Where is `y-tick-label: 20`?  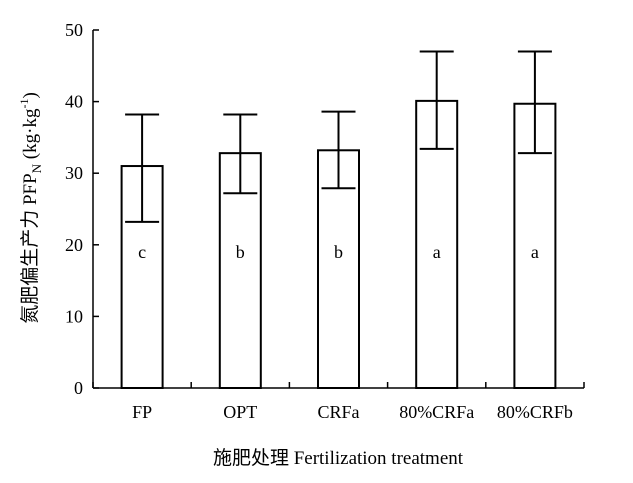
y-tick-label: 20 is located at coordinates (74, 245).